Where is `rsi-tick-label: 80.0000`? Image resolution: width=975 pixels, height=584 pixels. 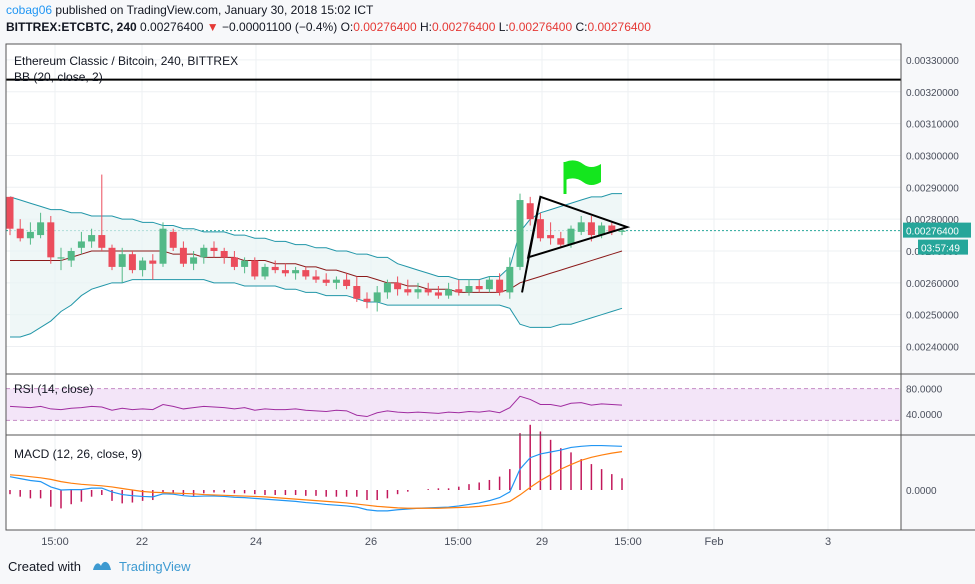 rsi-tick-label: 80.0000 is located at coordinates (924, 390).